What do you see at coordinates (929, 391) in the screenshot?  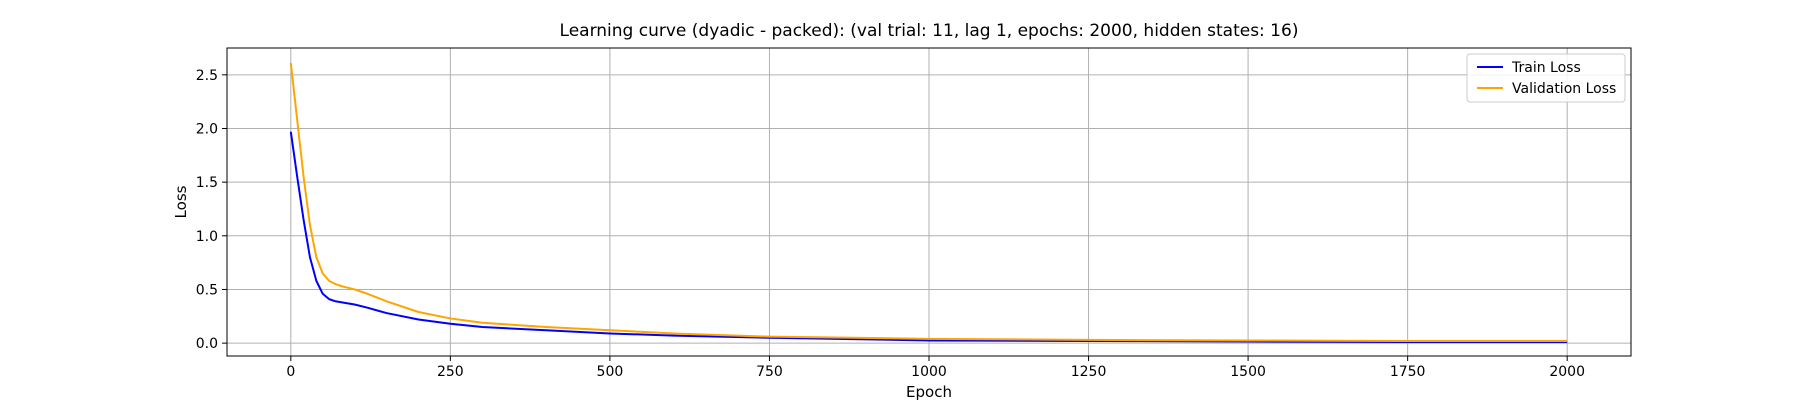 I see `x-axis-label: Epoch` at bounding box center [929, 391].